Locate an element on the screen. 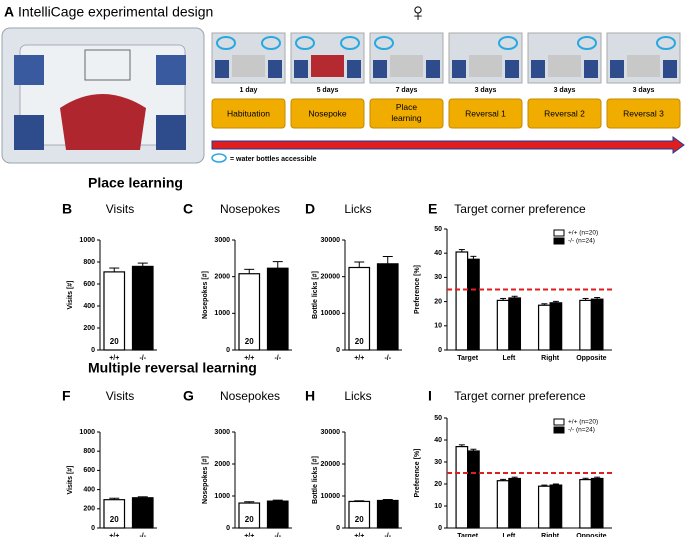 Image resolution: width=685 pixels, height=537 pixels. y-tick-label: 20 is located at coordinates (438, 484).